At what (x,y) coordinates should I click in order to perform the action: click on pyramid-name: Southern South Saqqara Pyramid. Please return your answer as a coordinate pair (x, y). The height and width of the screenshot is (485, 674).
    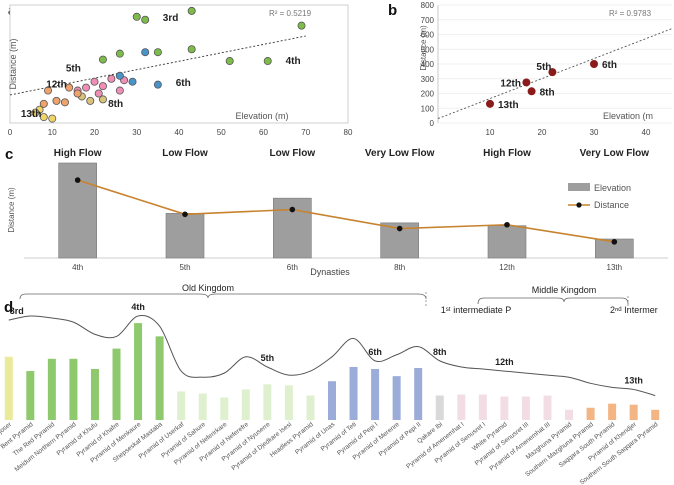
    Looking at the image, I should click on (619, 453).